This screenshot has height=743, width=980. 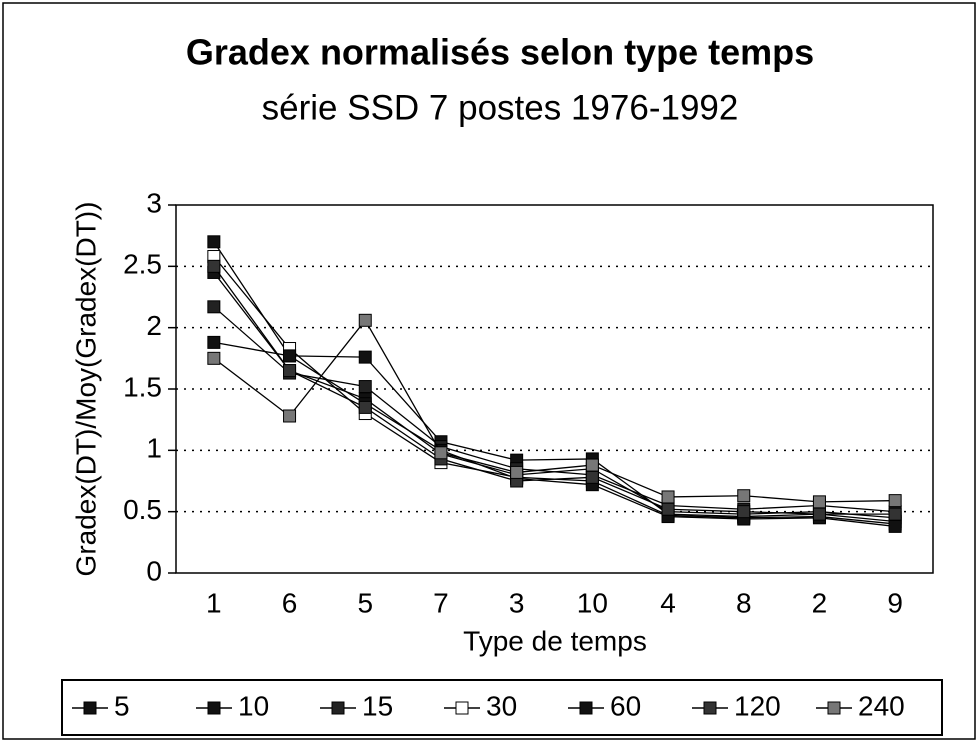 I want to click on legend-label: 5, so click(x=122, y=705).